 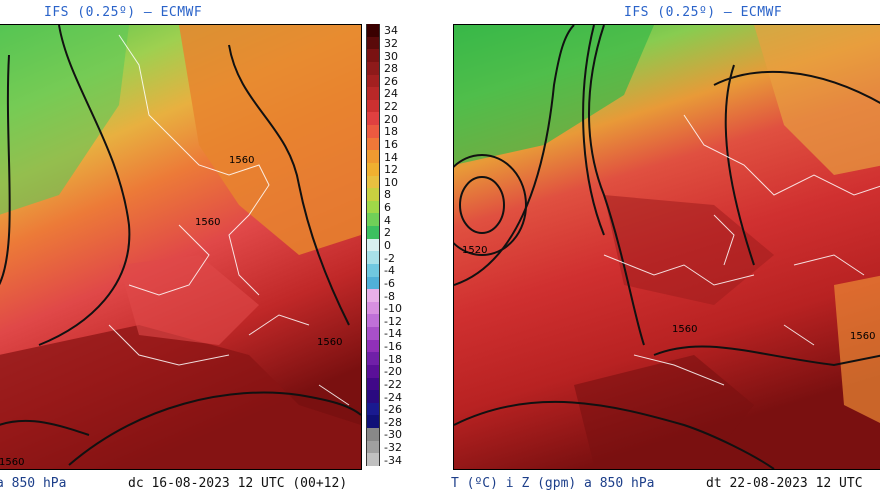 I want to click on colorbar-tick-label: -2, so click(x=389, y=258).